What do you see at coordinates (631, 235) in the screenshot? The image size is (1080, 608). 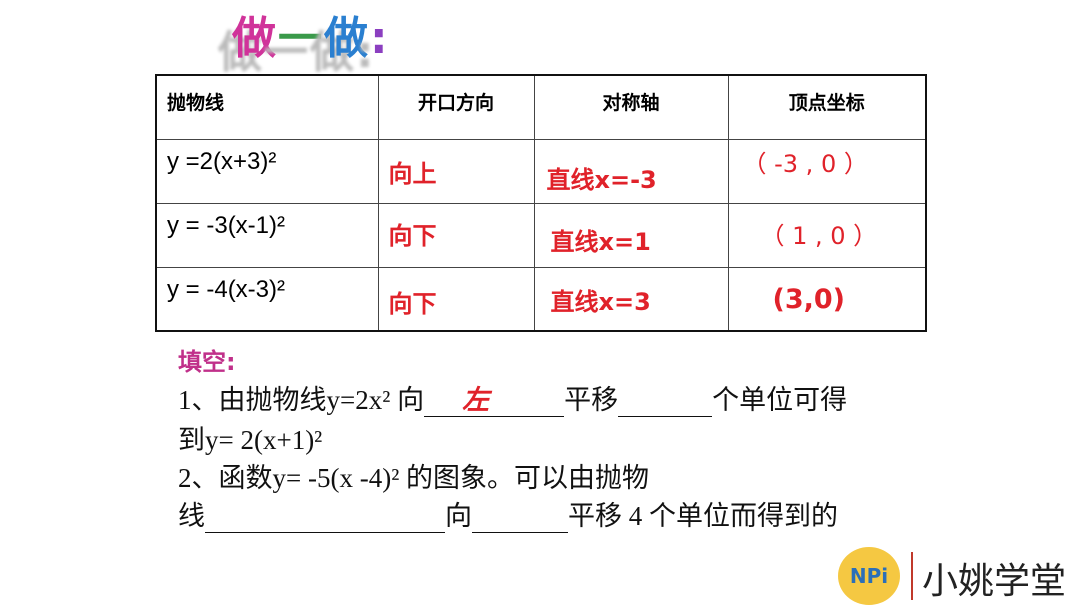 I see `axis-cell: 直线x=1` at bounding box center [631, 235].